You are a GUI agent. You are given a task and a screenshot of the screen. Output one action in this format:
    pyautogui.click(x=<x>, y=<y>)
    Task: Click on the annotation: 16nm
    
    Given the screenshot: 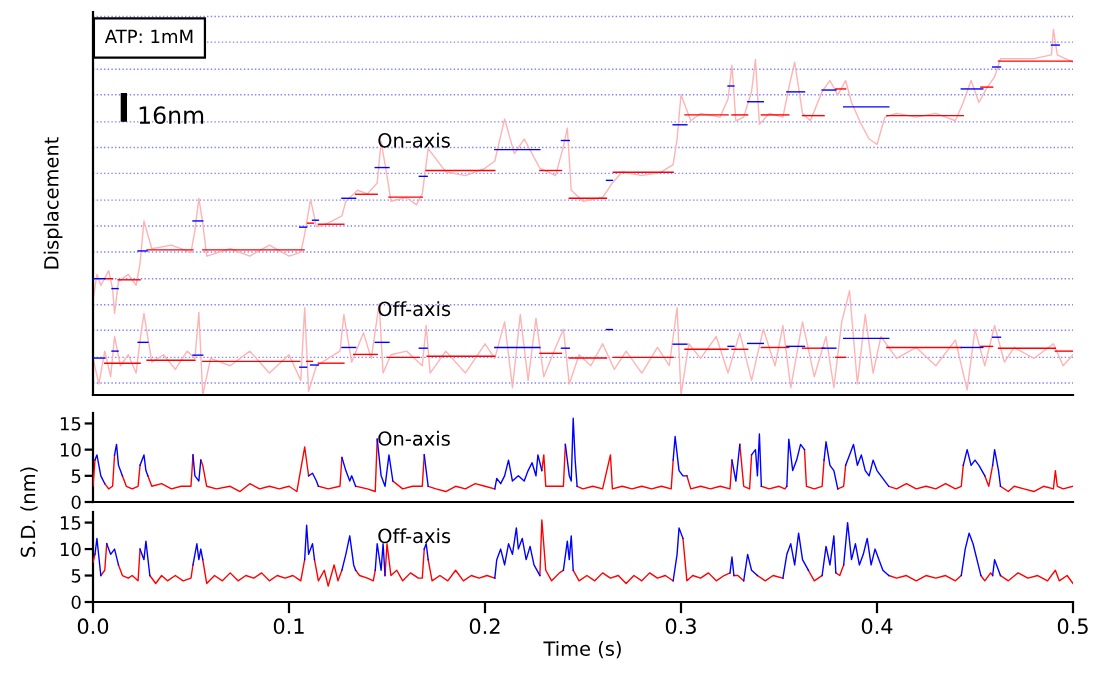 What is the action you would take?
    pyautogui.click(x=171, y=115)
    